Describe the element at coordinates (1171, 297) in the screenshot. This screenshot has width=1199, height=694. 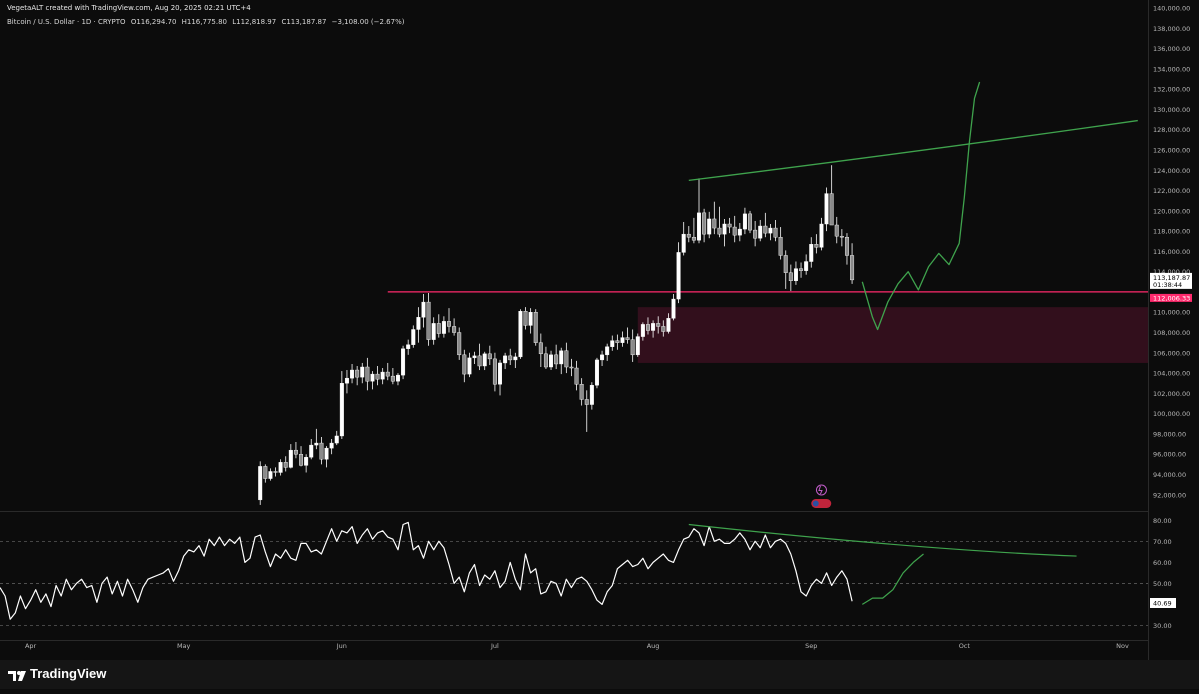
I see `support-price-tag` at that location.